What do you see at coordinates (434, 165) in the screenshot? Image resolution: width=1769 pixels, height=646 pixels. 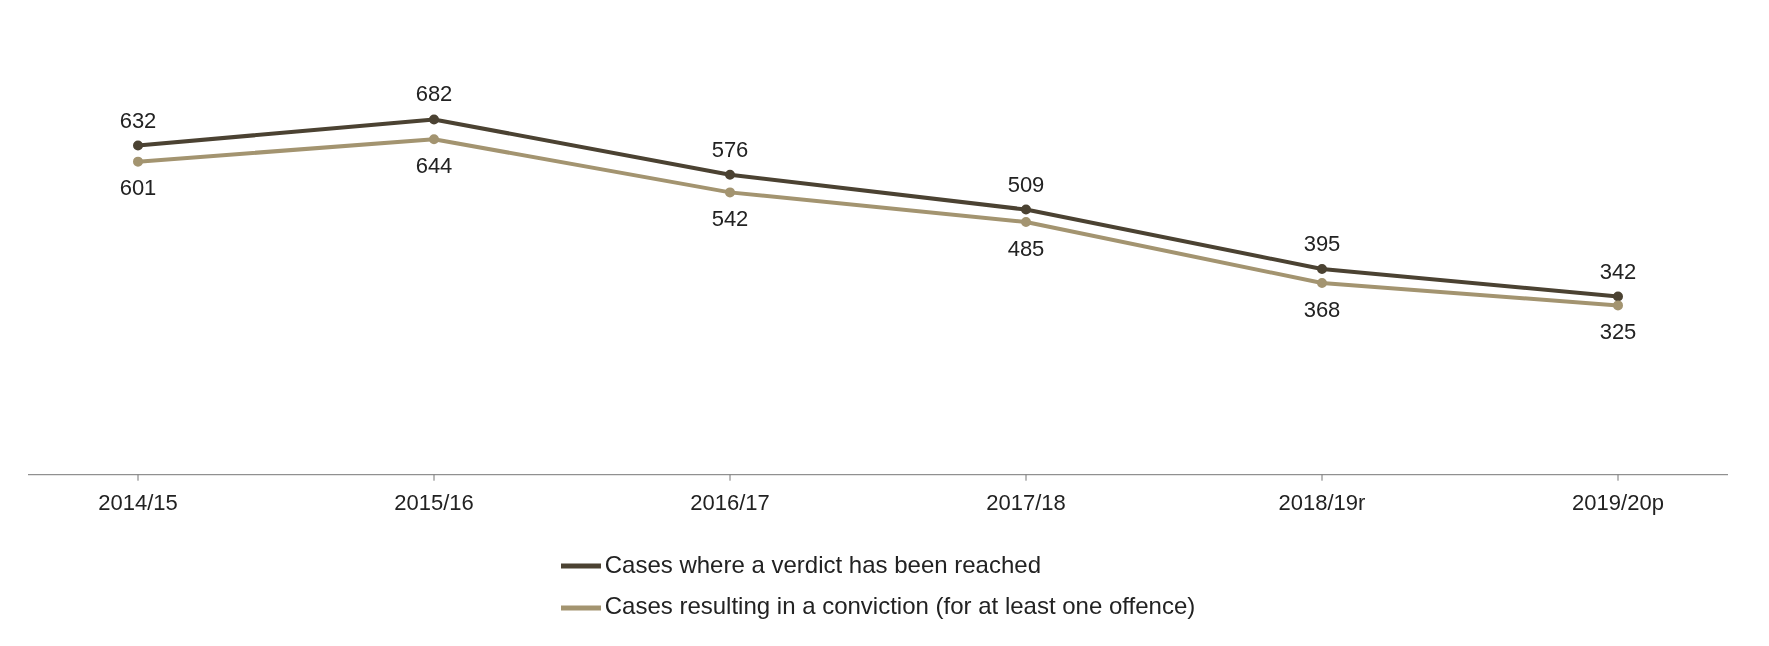 I see `data-label: 644` at bounding box center [434, 165].